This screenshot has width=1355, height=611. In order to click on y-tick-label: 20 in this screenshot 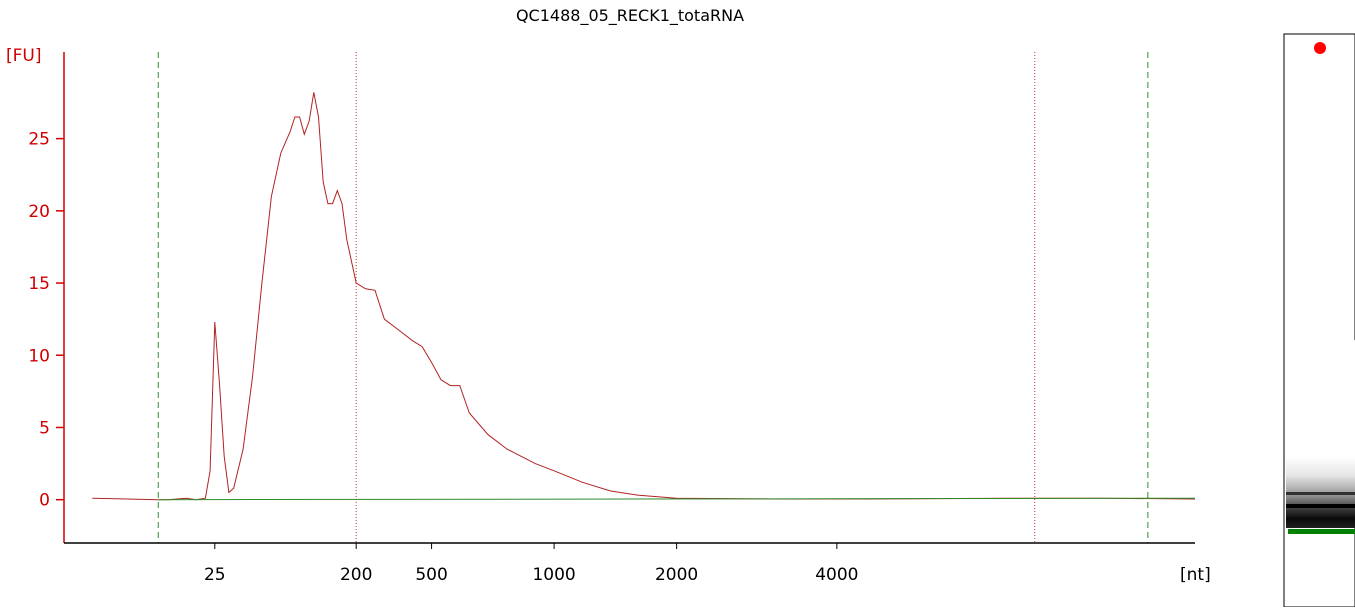, I will do `click(39, 212)`.